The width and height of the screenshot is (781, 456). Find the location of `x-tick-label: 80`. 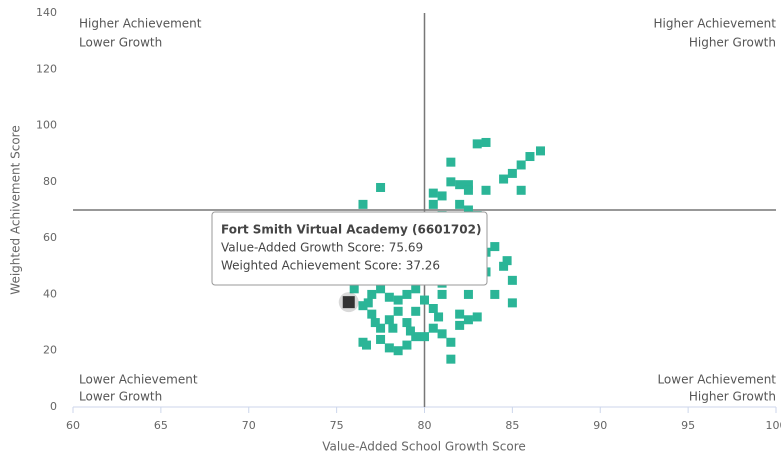

x-tick-label: 80 is located at coordinates (425, 425).